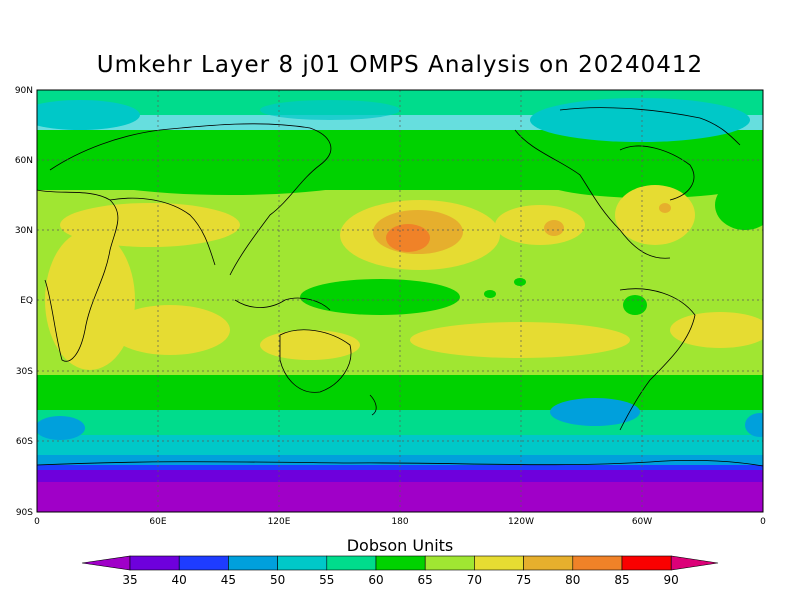 This screenshot has width=800, height=600. Describe the element at coordinates (129, 580) in the screenshot. I see `colorbar-tick-label: 35` at that location.